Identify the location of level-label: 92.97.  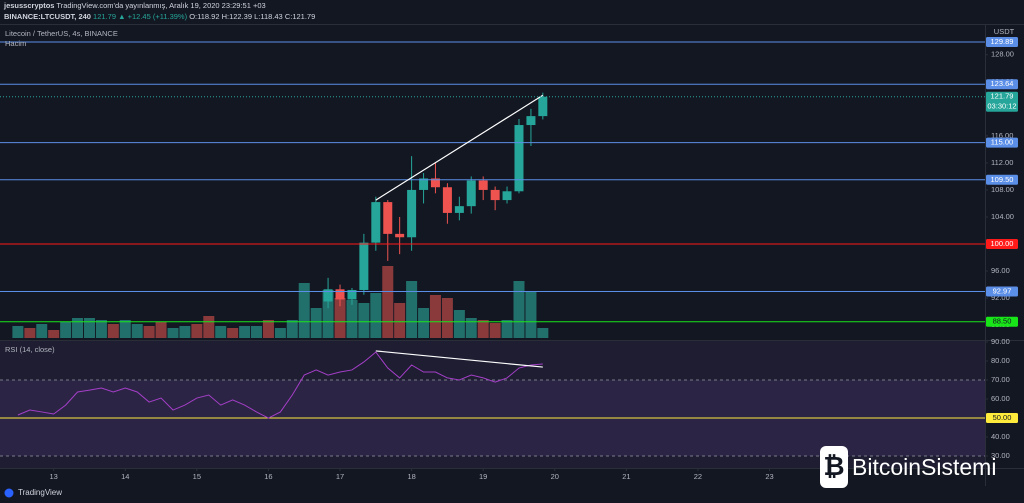
(1002, 291).